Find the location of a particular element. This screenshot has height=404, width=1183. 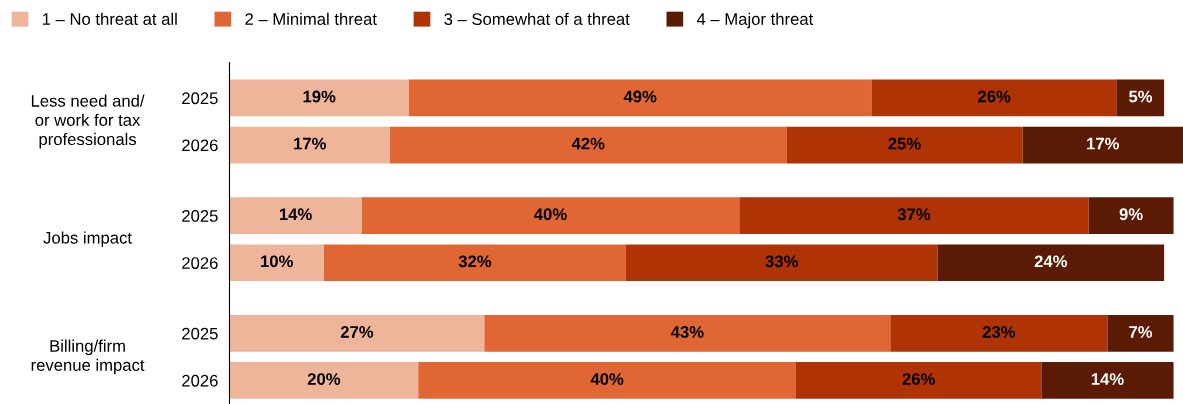

data-label: 10% is located at coordinates (277, 261).